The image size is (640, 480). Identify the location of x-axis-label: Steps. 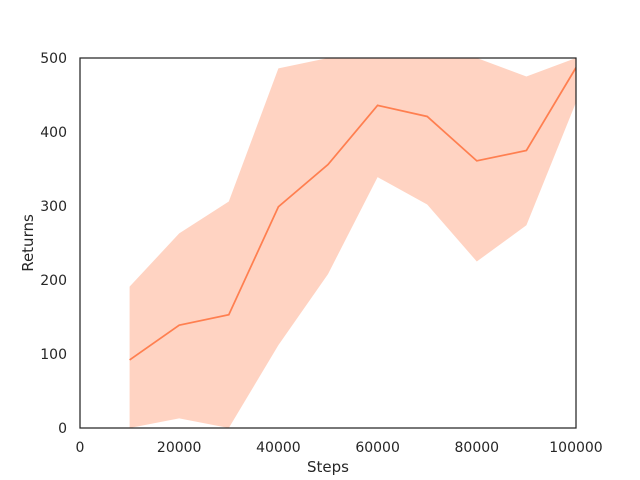
(328, 467).